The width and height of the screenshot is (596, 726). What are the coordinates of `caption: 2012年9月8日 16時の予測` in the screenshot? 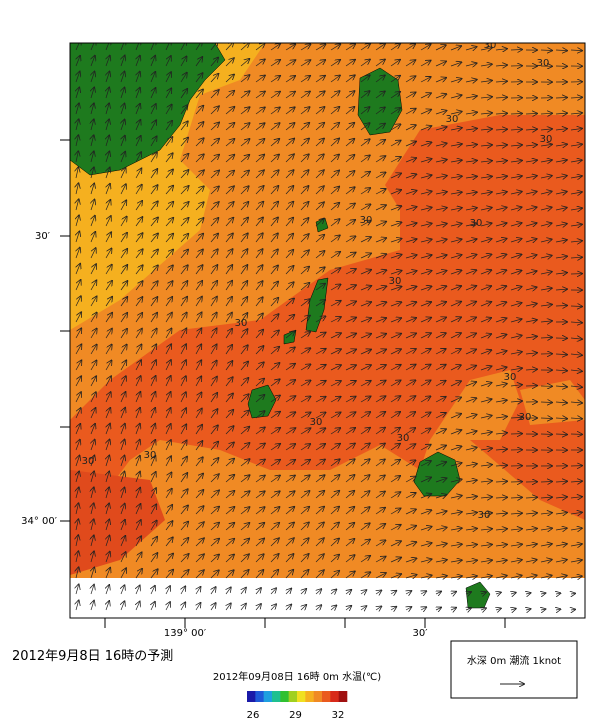 It's located at (92, 656).